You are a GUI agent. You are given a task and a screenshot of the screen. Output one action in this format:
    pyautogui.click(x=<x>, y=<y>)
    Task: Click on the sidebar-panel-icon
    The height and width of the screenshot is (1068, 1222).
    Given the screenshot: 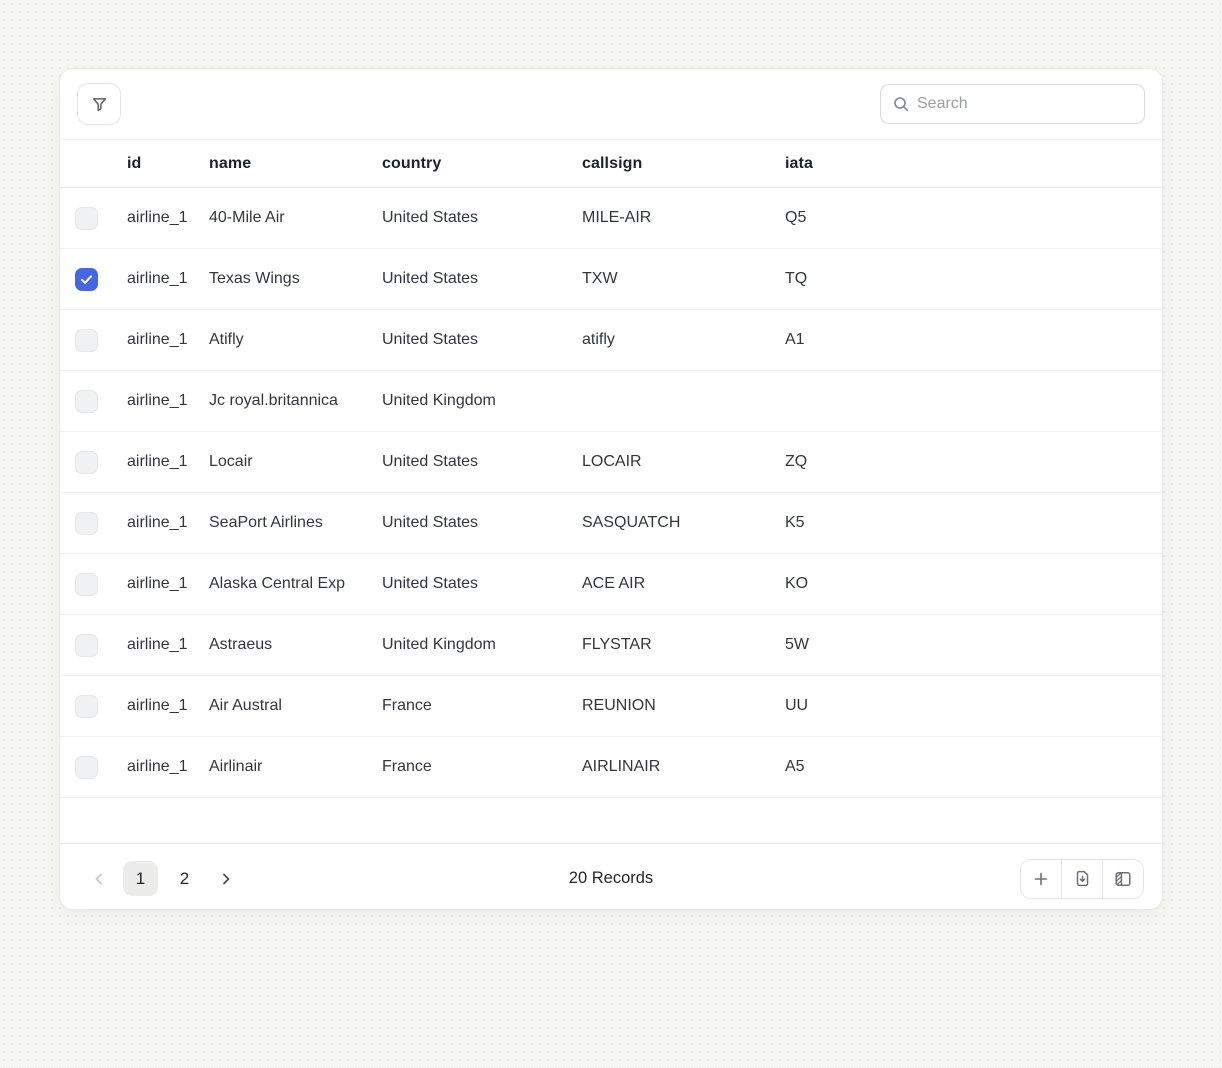 What is the action you would take?
    pyautogui.click(x=1123, y=878)
    